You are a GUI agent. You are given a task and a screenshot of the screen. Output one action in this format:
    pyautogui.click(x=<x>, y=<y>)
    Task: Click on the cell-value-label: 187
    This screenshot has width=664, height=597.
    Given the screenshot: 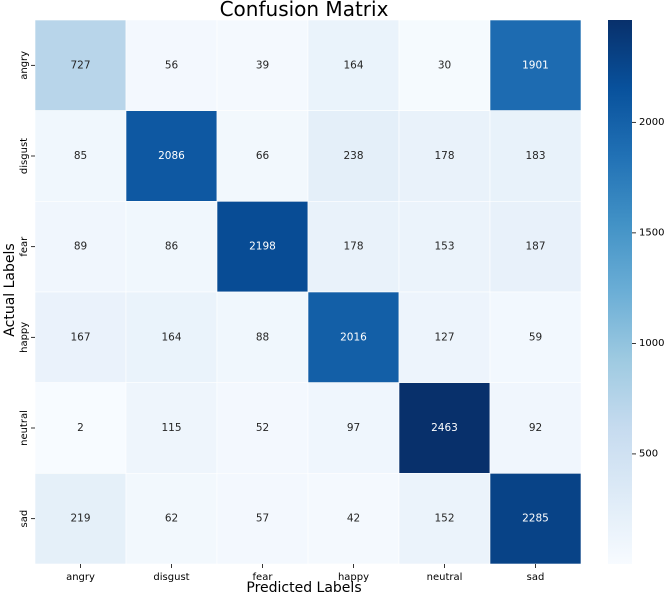 What is the action you would take?
    pyautogui.click(x=535, y=247)
    